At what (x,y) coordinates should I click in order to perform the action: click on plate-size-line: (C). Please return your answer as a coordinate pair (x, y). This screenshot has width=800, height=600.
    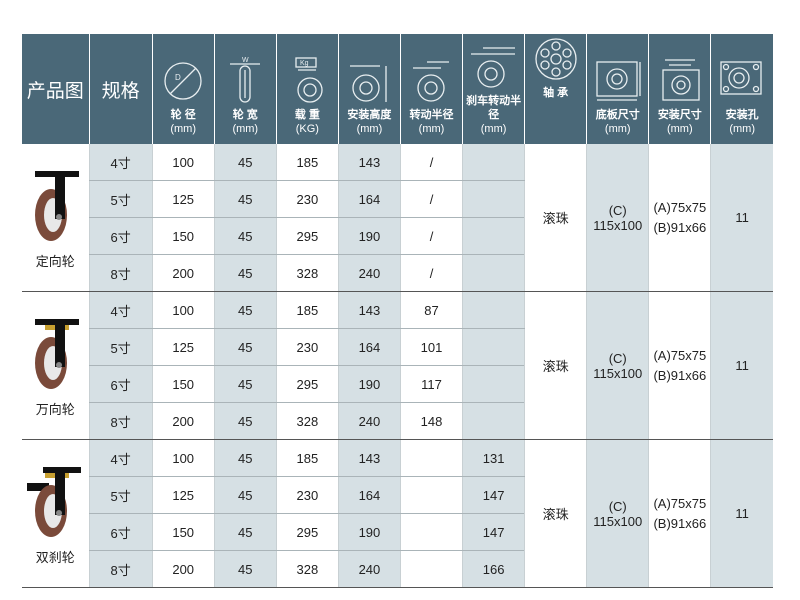
    Looking at the image, I should click on (617, 358).